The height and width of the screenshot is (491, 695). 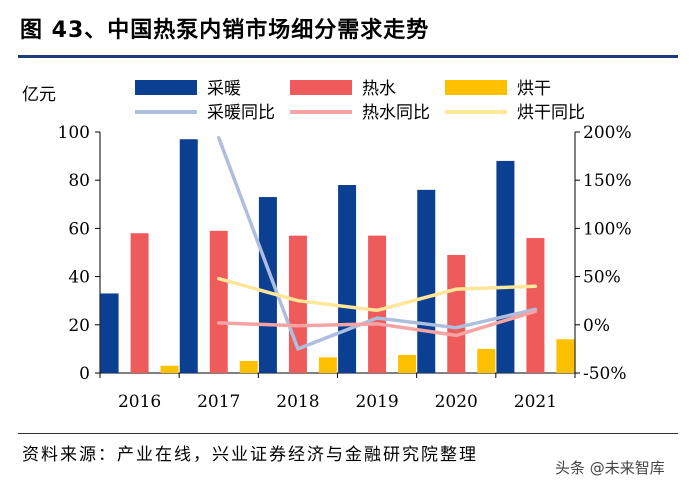 What do you see at coordinates (241, 113) in the screenshot?
I see `legend-label: 采暖同比` at bounding box center [241, 113].